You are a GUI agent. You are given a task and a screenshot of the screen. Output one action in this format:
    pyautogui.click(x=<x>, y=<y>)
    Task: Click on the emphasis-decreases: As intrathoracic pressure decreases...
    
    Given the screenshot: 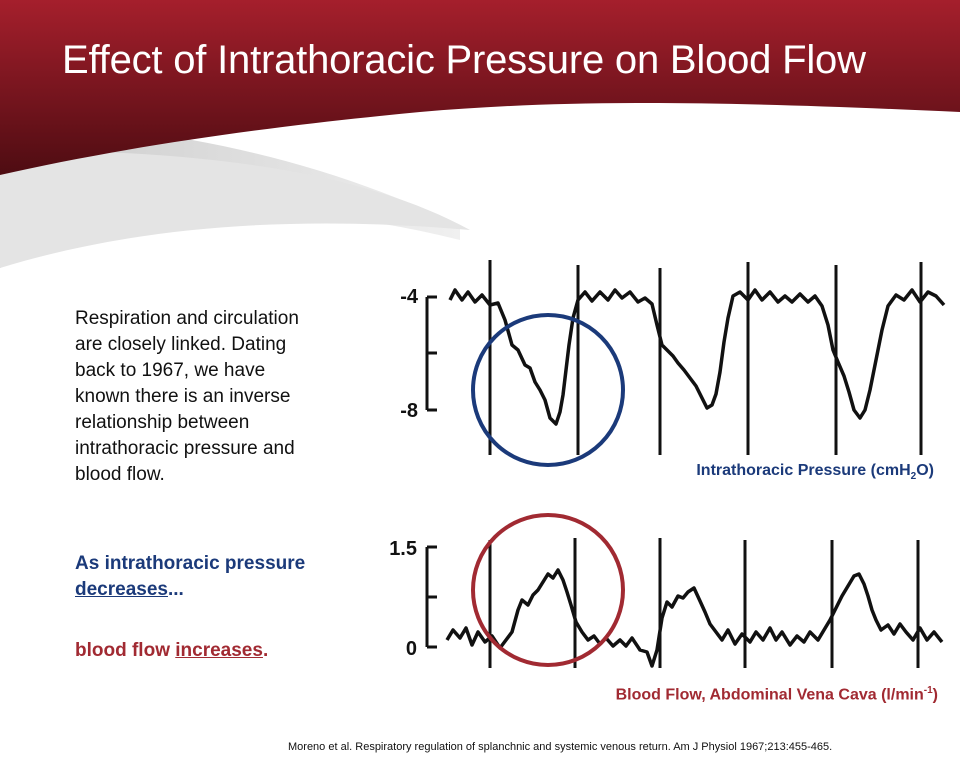 What is the action you would take?
    pyautogui.click(x=215, y=577)
    